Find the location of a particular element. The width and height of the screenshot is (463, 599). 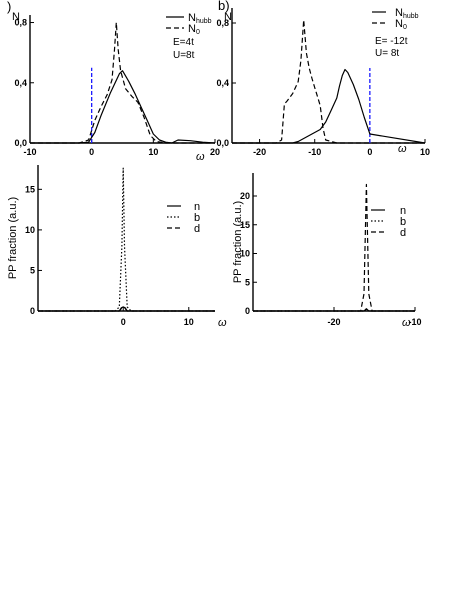

chart-a-bottom: 0 10 0 5 10 15 nbd PP fraction (a.u.) ω is located at coordinates (117, 247).